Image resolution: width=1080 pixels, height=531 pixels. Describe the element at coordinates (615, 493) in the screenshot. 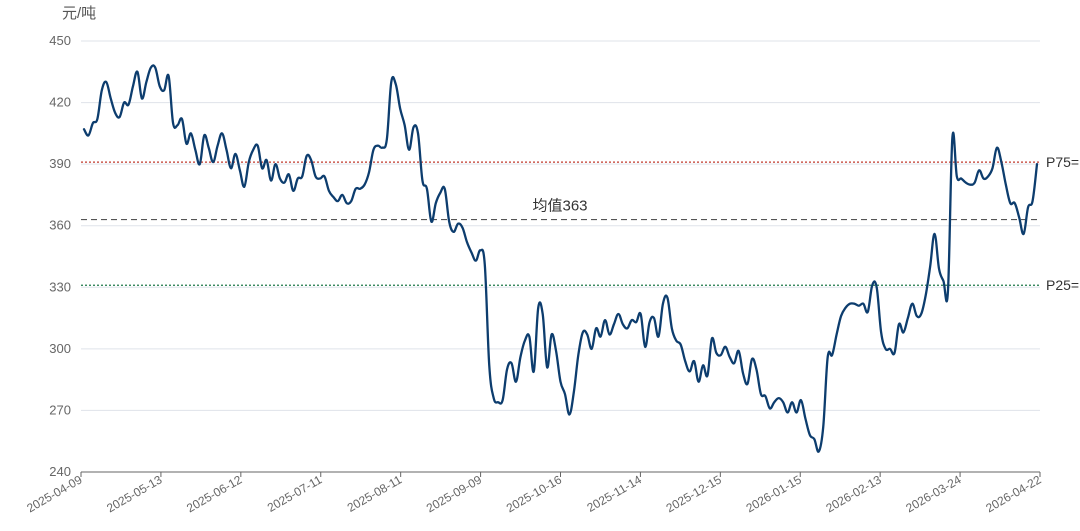

I see `x-tick-label: 2025-11-14` at that location.